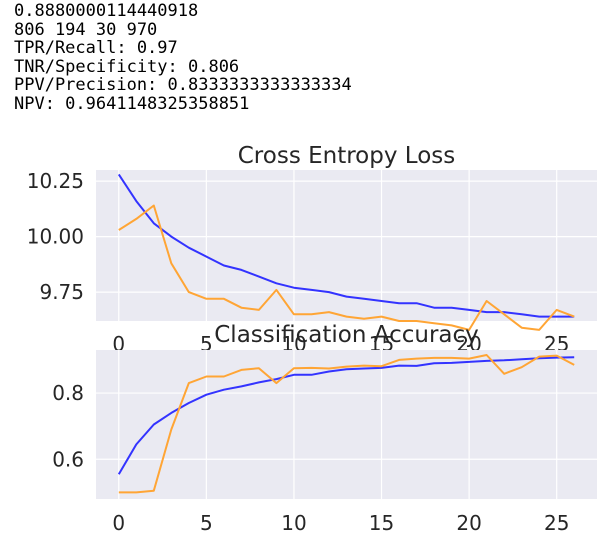 The width and height of the screenshot is (608, 544). I want to click on y-tick-label: 10.00, so click(55, 237).